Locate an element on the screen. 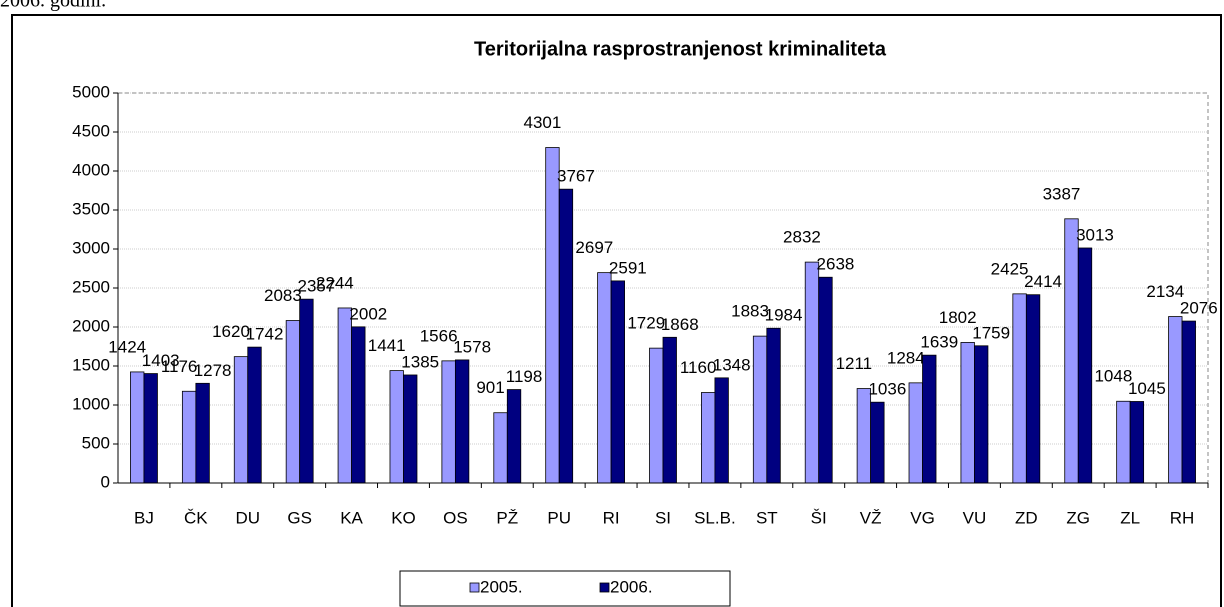 This screenshot has width=1224, height=607. value-label: 1868 is located at coordinates (680, 324).